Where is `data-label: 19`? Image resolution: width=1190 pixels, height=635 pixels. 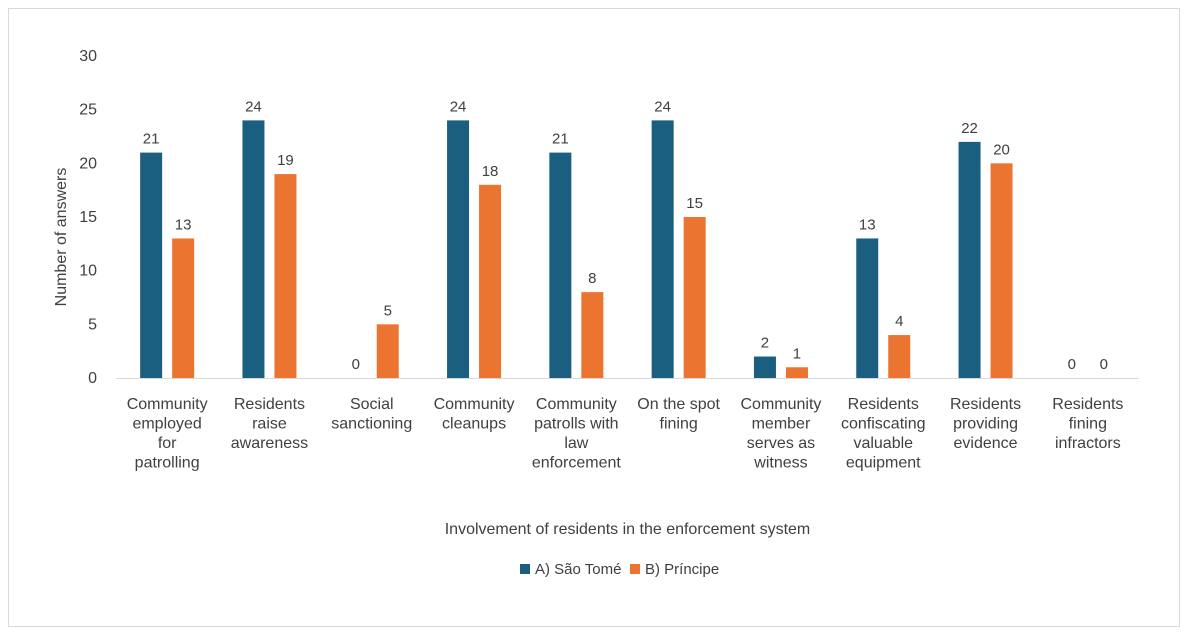
data-label: 19 is located at coordinates (285, 160).